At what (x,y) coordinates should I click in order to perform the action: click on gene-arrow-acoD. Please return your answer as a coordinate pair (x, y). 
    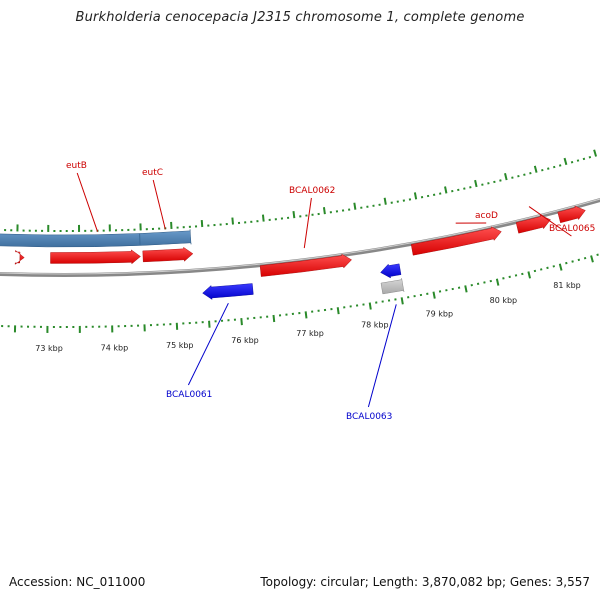
    Looking at the image, I should click on (456, 241).